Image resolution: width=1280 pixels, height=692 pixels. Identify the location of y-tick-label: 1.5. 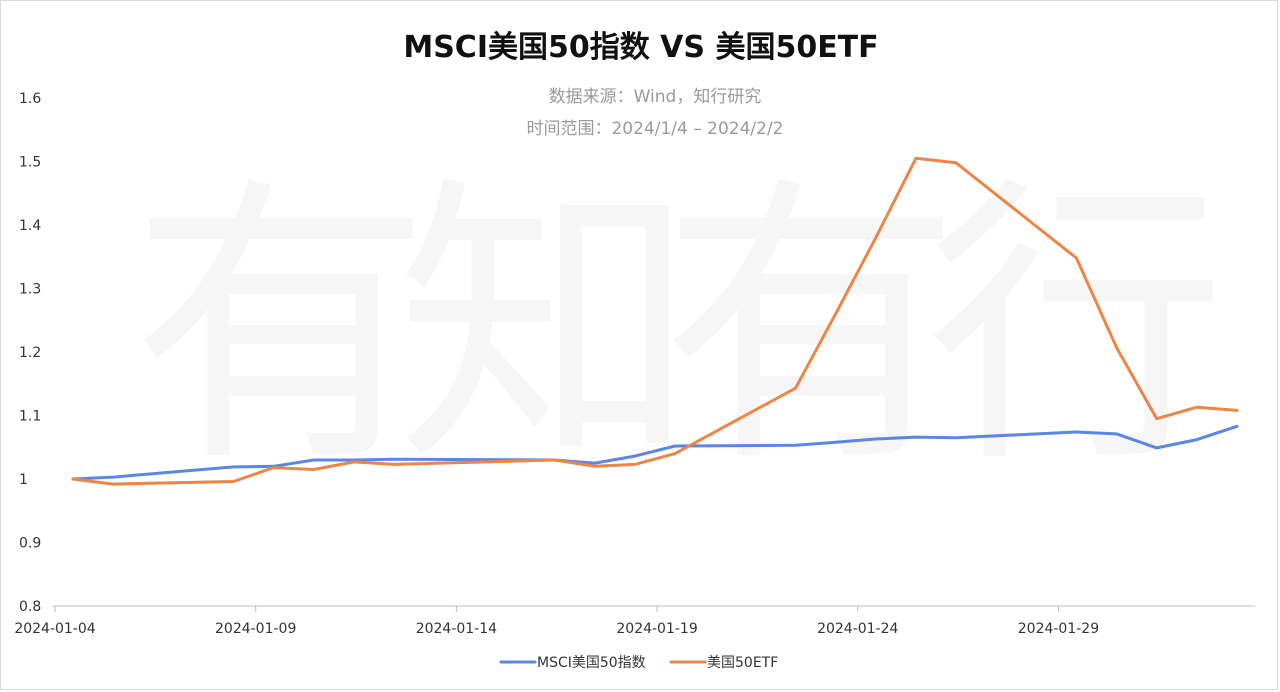
(30, 163).